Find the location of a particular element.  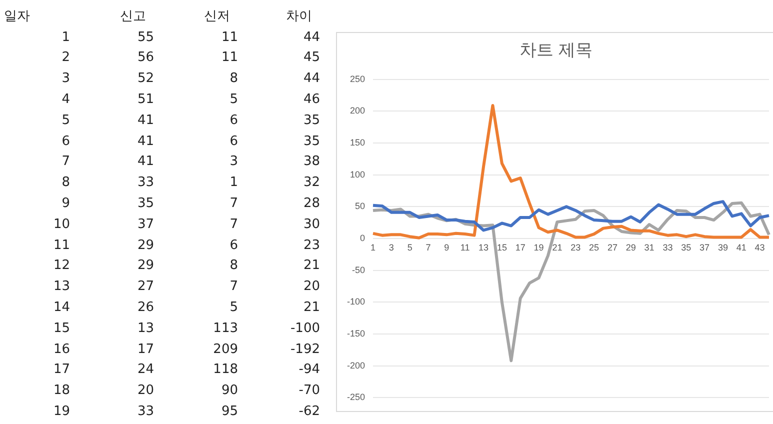

y-tick-label: 15 is located at coordinates (61, 329).